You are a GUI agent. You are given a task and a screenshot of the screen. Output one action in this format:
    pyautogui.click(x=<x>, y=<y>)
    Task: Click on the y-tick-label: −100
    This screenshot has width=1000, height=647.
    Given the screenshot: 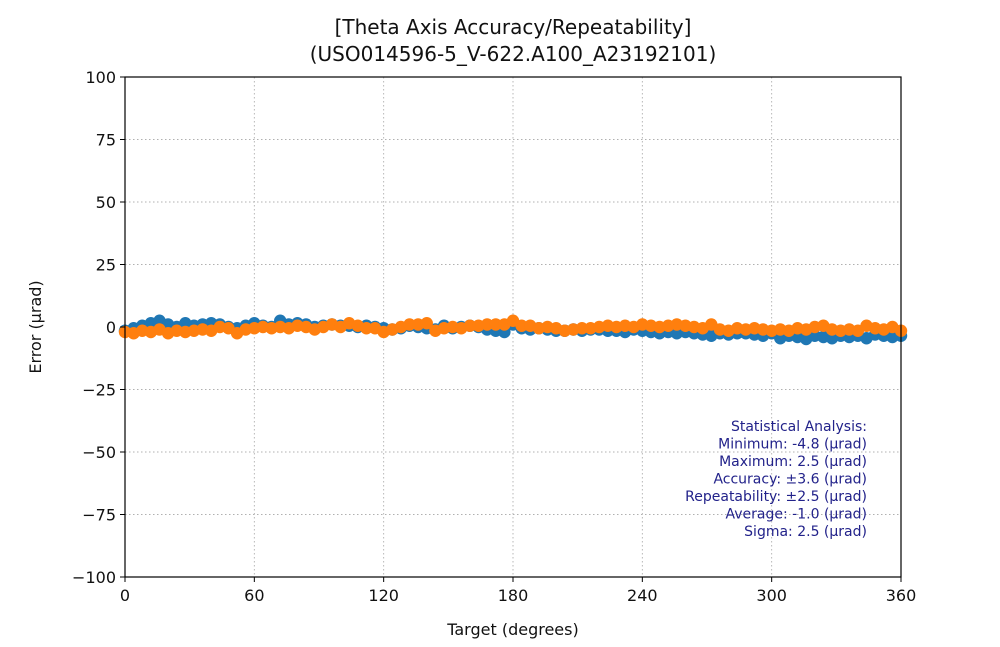 What is the action you would take?
    pyautogui.click(x=94, y=577)
    